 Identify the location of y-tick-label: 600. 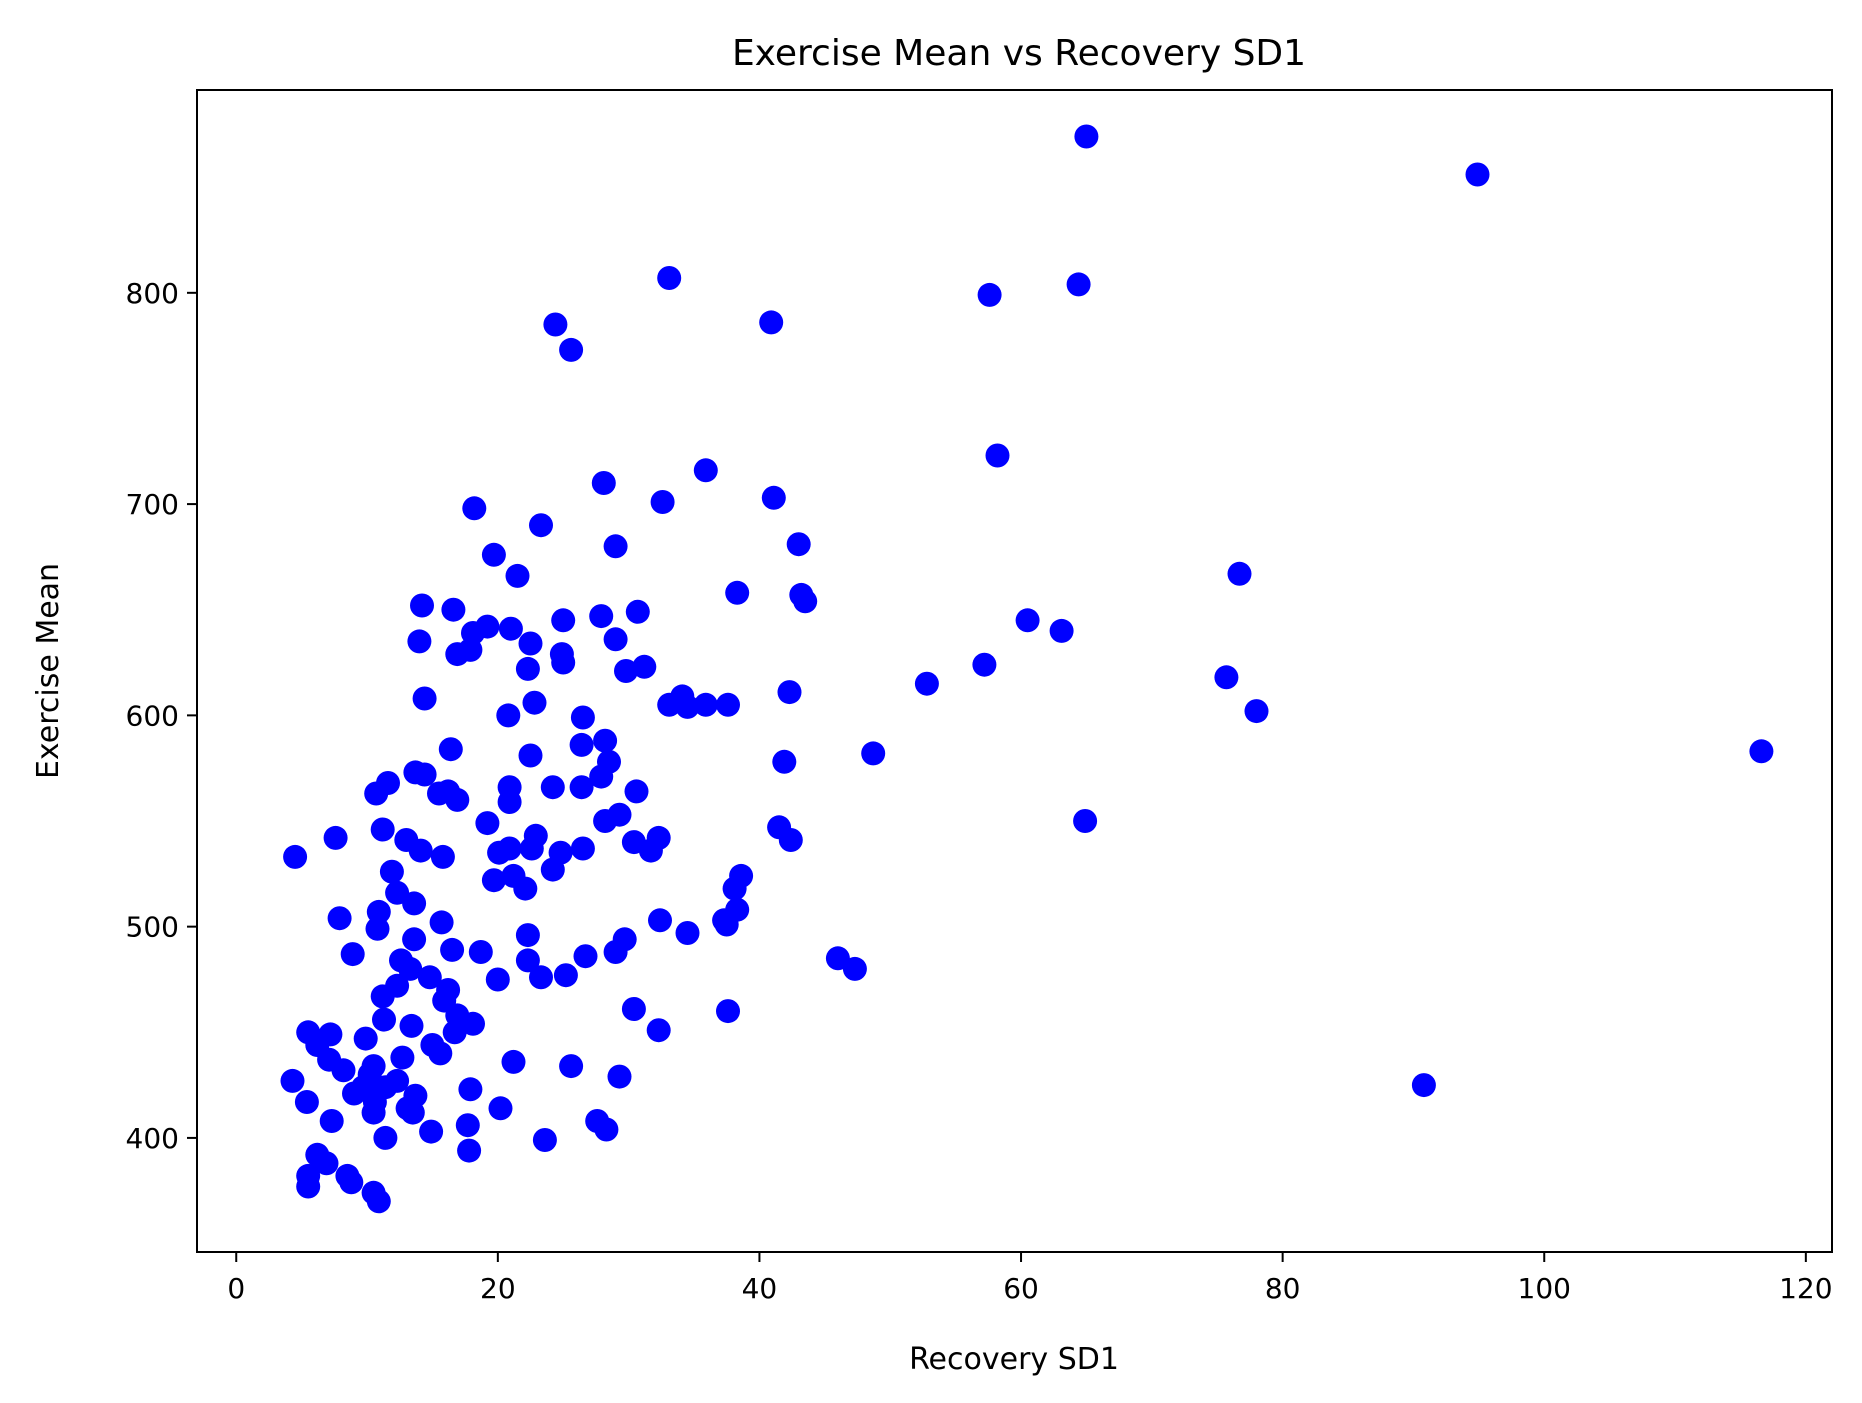
(152, 715).